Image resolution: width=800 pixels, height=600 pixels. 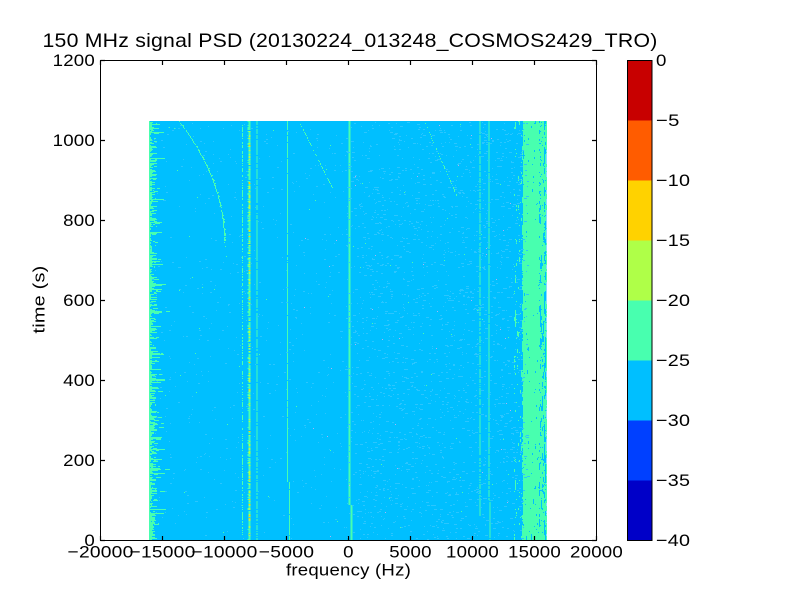 What do you see at coordinates (286, 552) in the screenshot?
I see `svg-text: −5000` at bounding box center [286, 552].